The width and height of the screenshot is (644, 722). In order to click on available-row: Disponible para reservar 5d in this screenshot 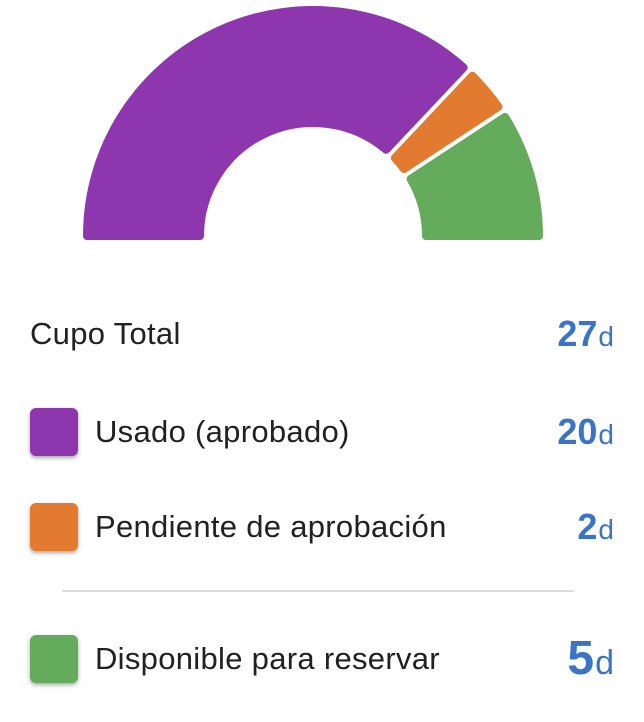, I will do `click(322, 659)`.